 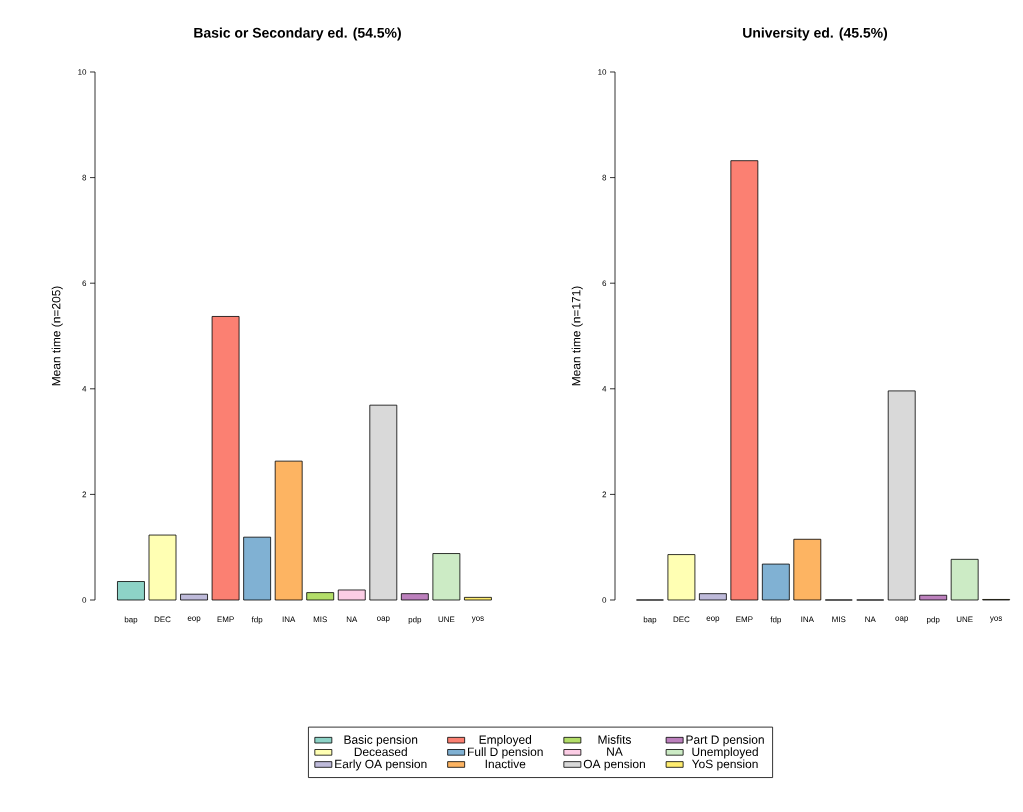 I want to click on legend-label: Employed, so click(x=505, y=741).